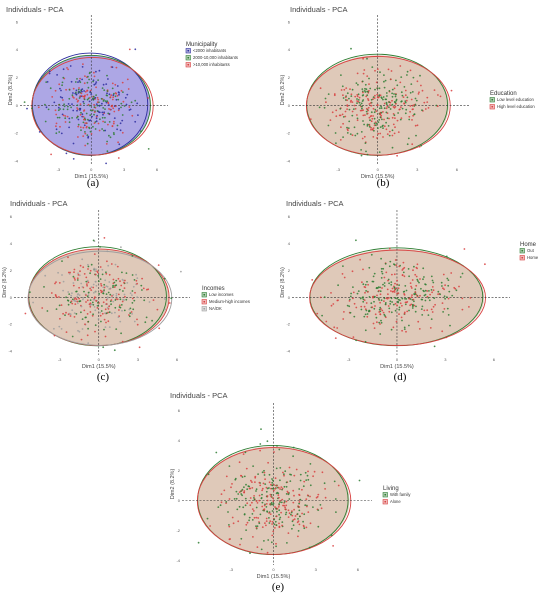 The width and height of the screenshot is (550, 595). I want to click on x-tick-label: 0, so click(99, 359).